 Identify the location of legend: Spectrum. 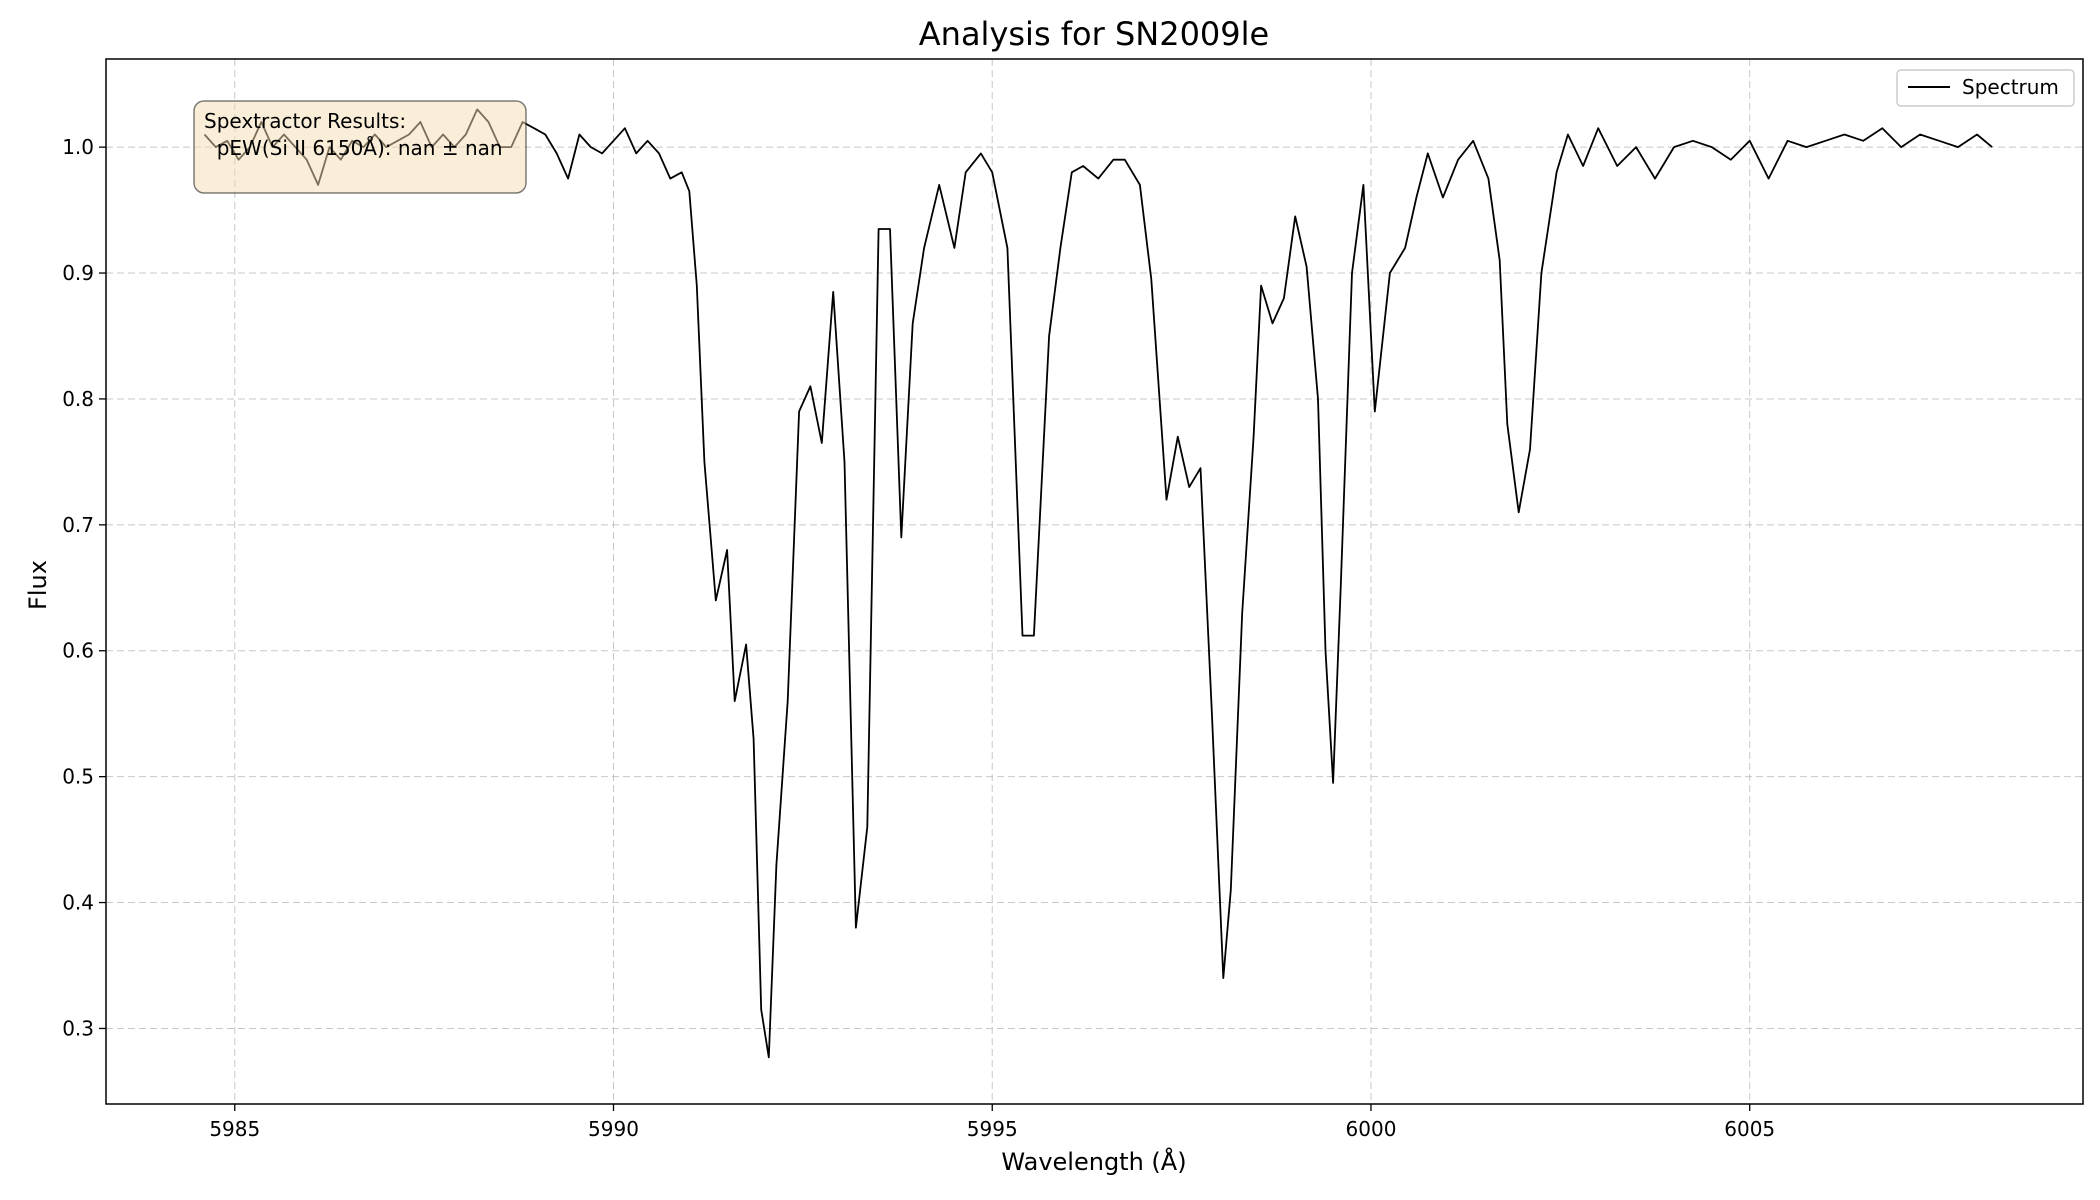
(1985, 88).